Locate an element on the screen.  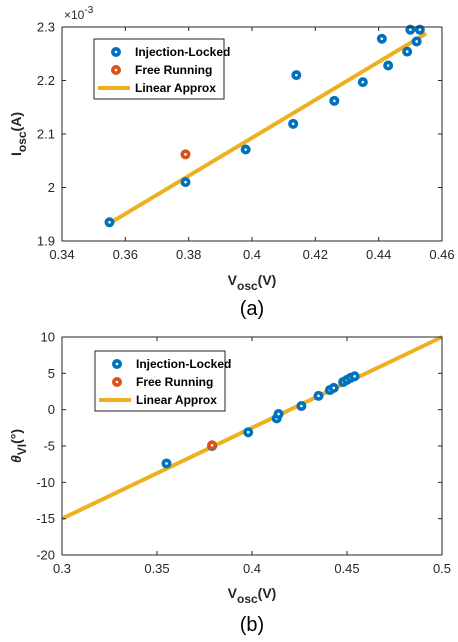
y-tick-label: 0 is located at coordinates (51, 409).